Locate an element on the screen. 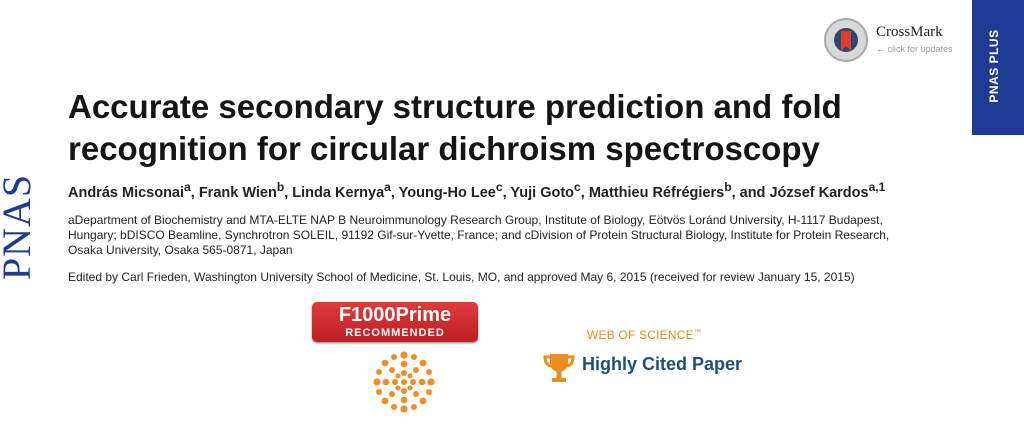 The height and width of the screenshot is (427, 1024). pnas-sidebar: PNAS is located at coordinates (19, 213).